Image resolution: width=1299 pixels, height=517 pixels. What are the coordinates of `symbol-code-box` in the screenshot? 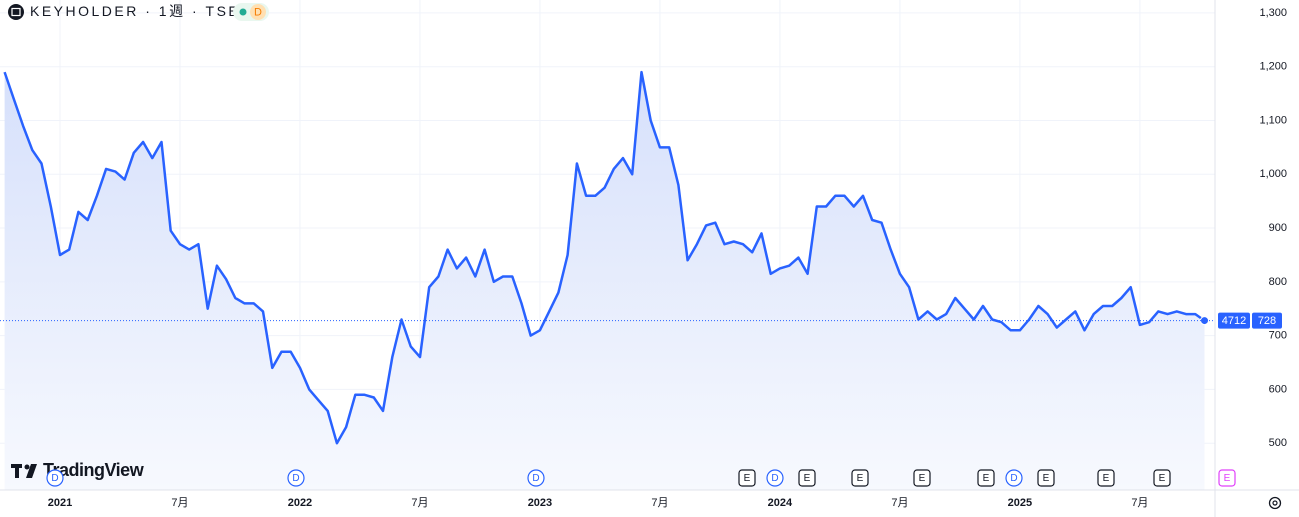 It's located at (1234, 320).